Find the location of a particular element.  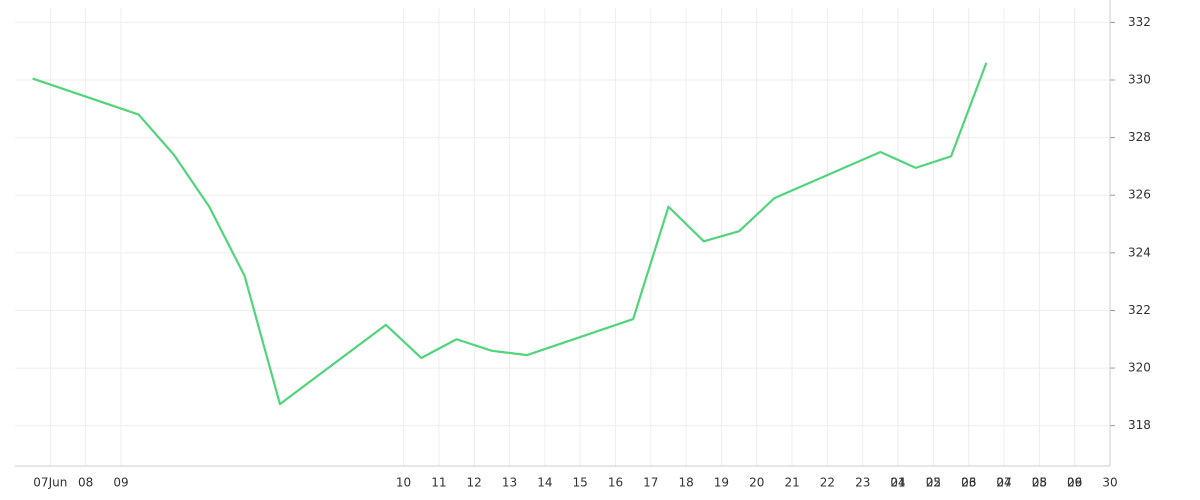

x-tick-label: 26 is located at coordinates (968, 483).